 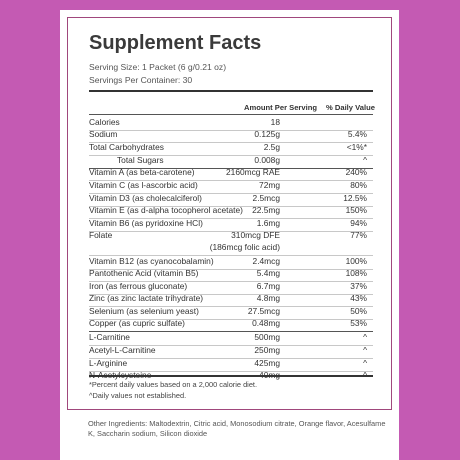 What do you see at coordinates (266, 210) in the screenshot?
I see `nutrient-amount: 22.5mg` at bounding box center [266, 210].